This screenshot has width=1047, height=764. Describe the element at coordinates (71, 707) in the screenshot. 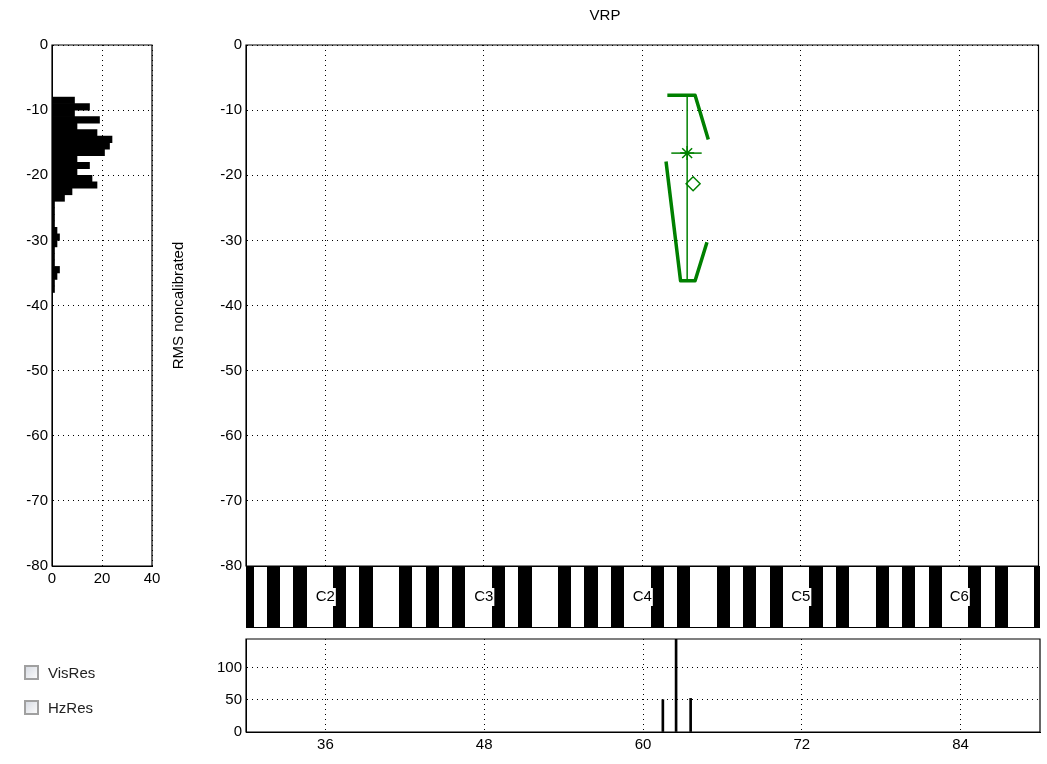

I see `text: HzRes` at that location.